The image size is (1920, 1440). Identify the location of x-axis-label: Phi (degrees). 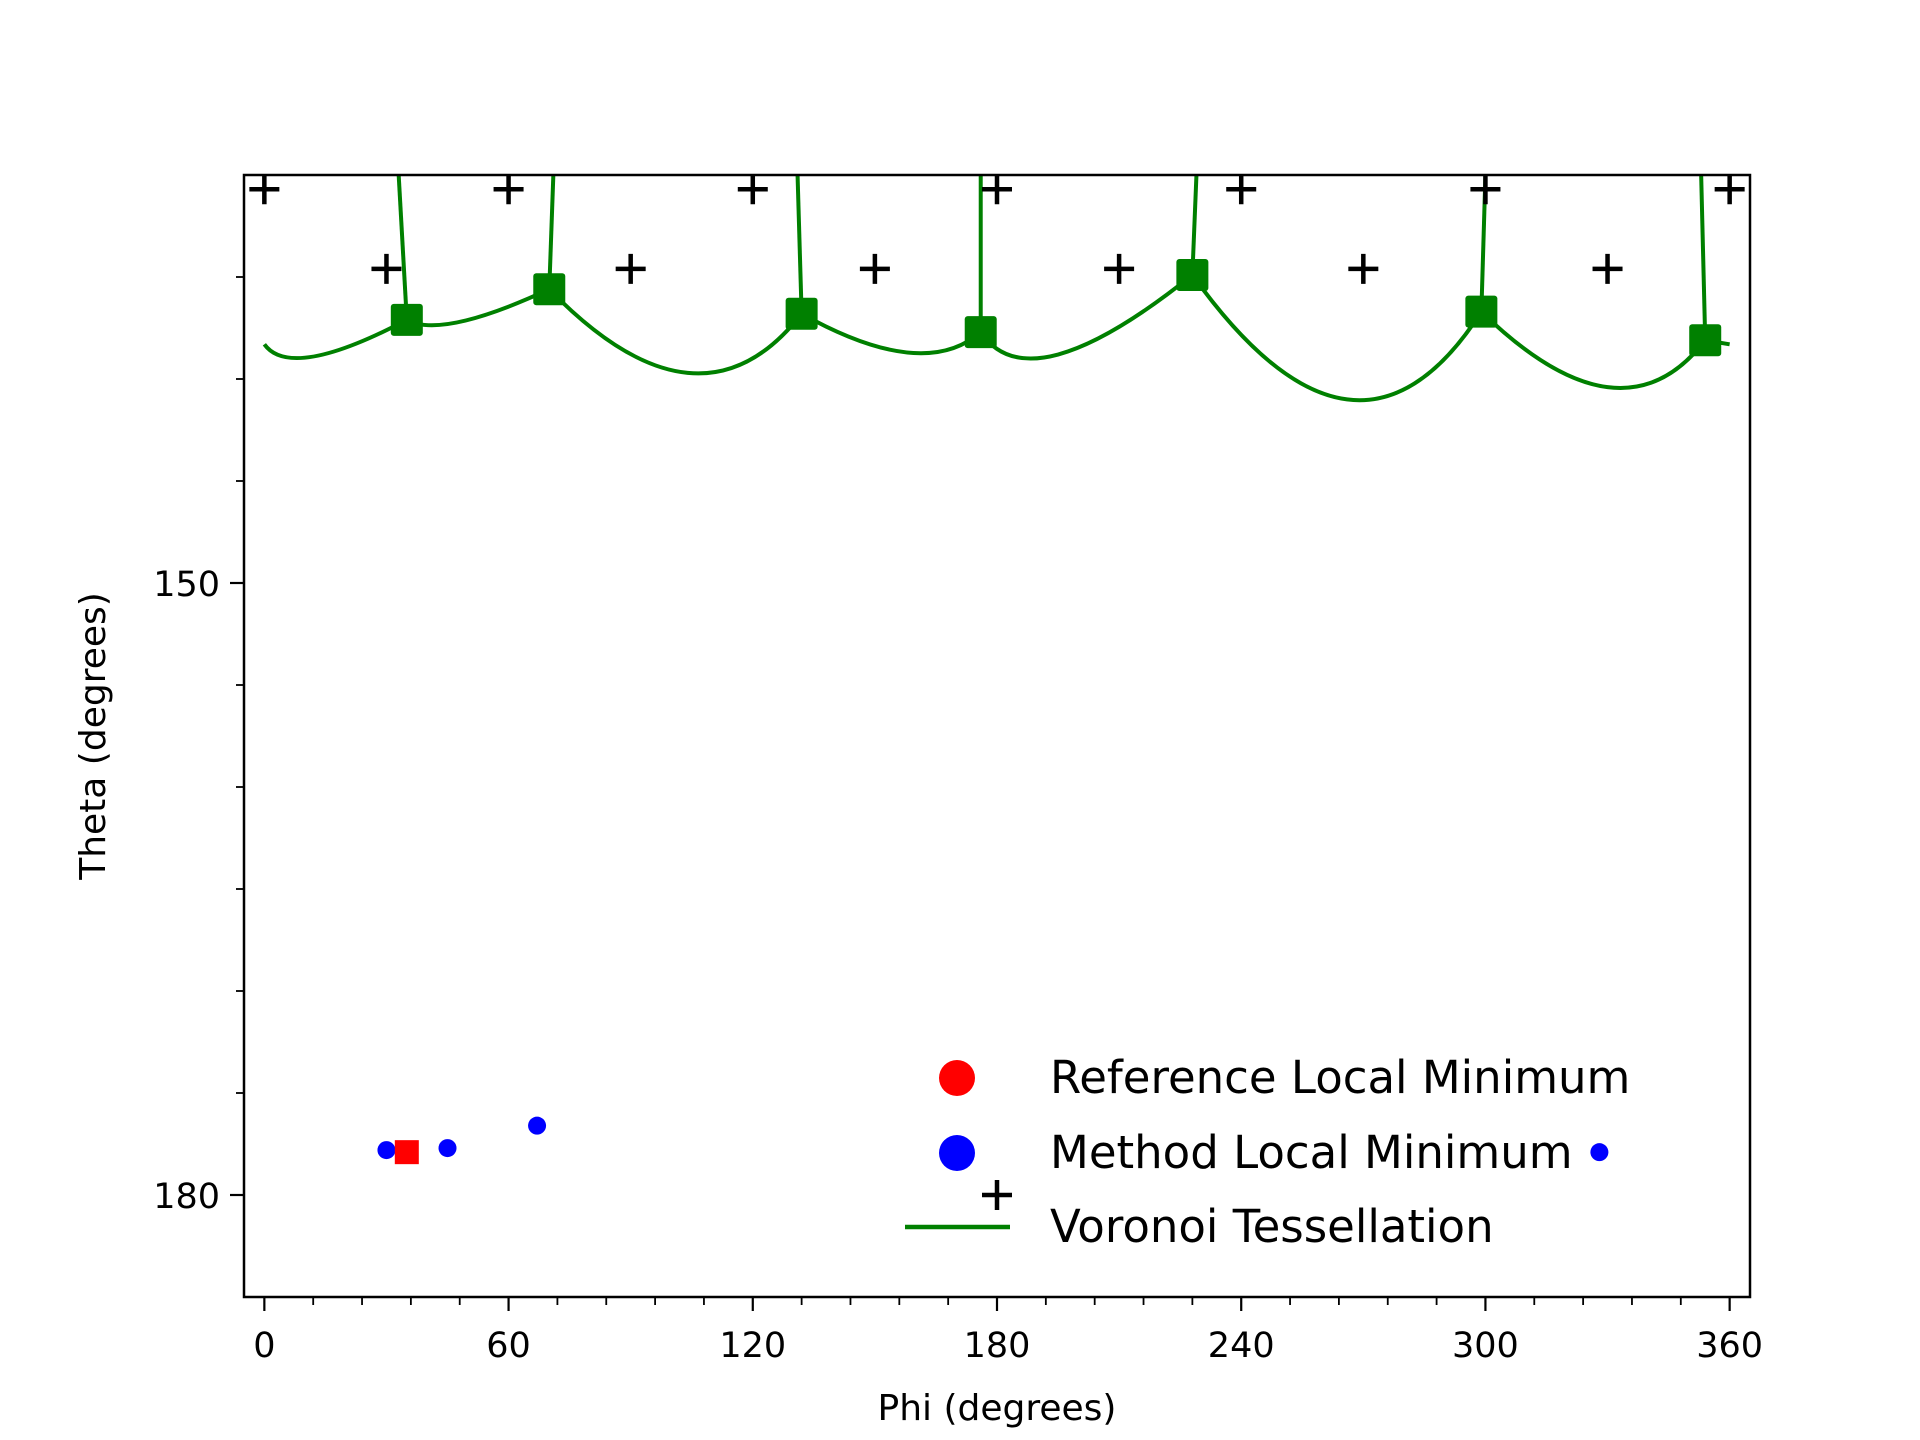
(997, 1408).